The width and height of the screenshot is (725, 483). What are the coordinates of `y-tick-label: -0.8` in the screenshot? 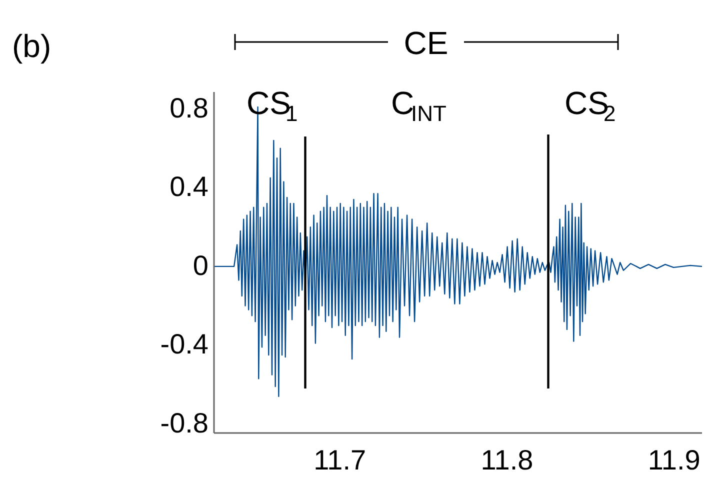 It's located at (184, 422).